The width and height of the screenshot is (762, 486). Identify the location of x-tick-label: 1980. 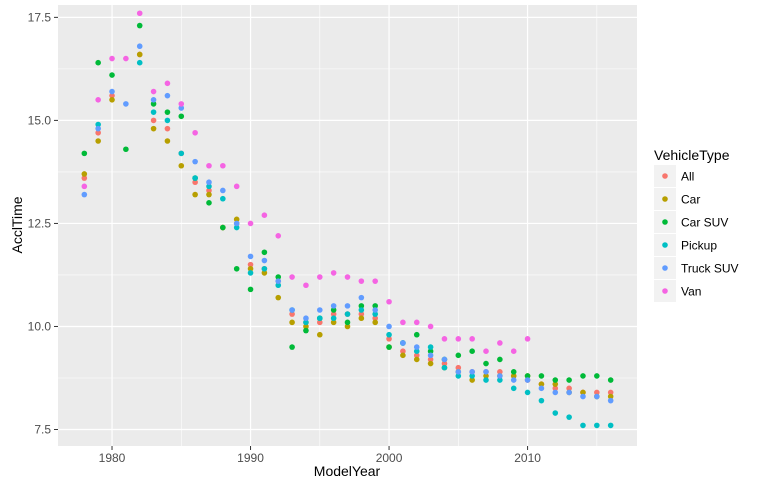
(112, 458).